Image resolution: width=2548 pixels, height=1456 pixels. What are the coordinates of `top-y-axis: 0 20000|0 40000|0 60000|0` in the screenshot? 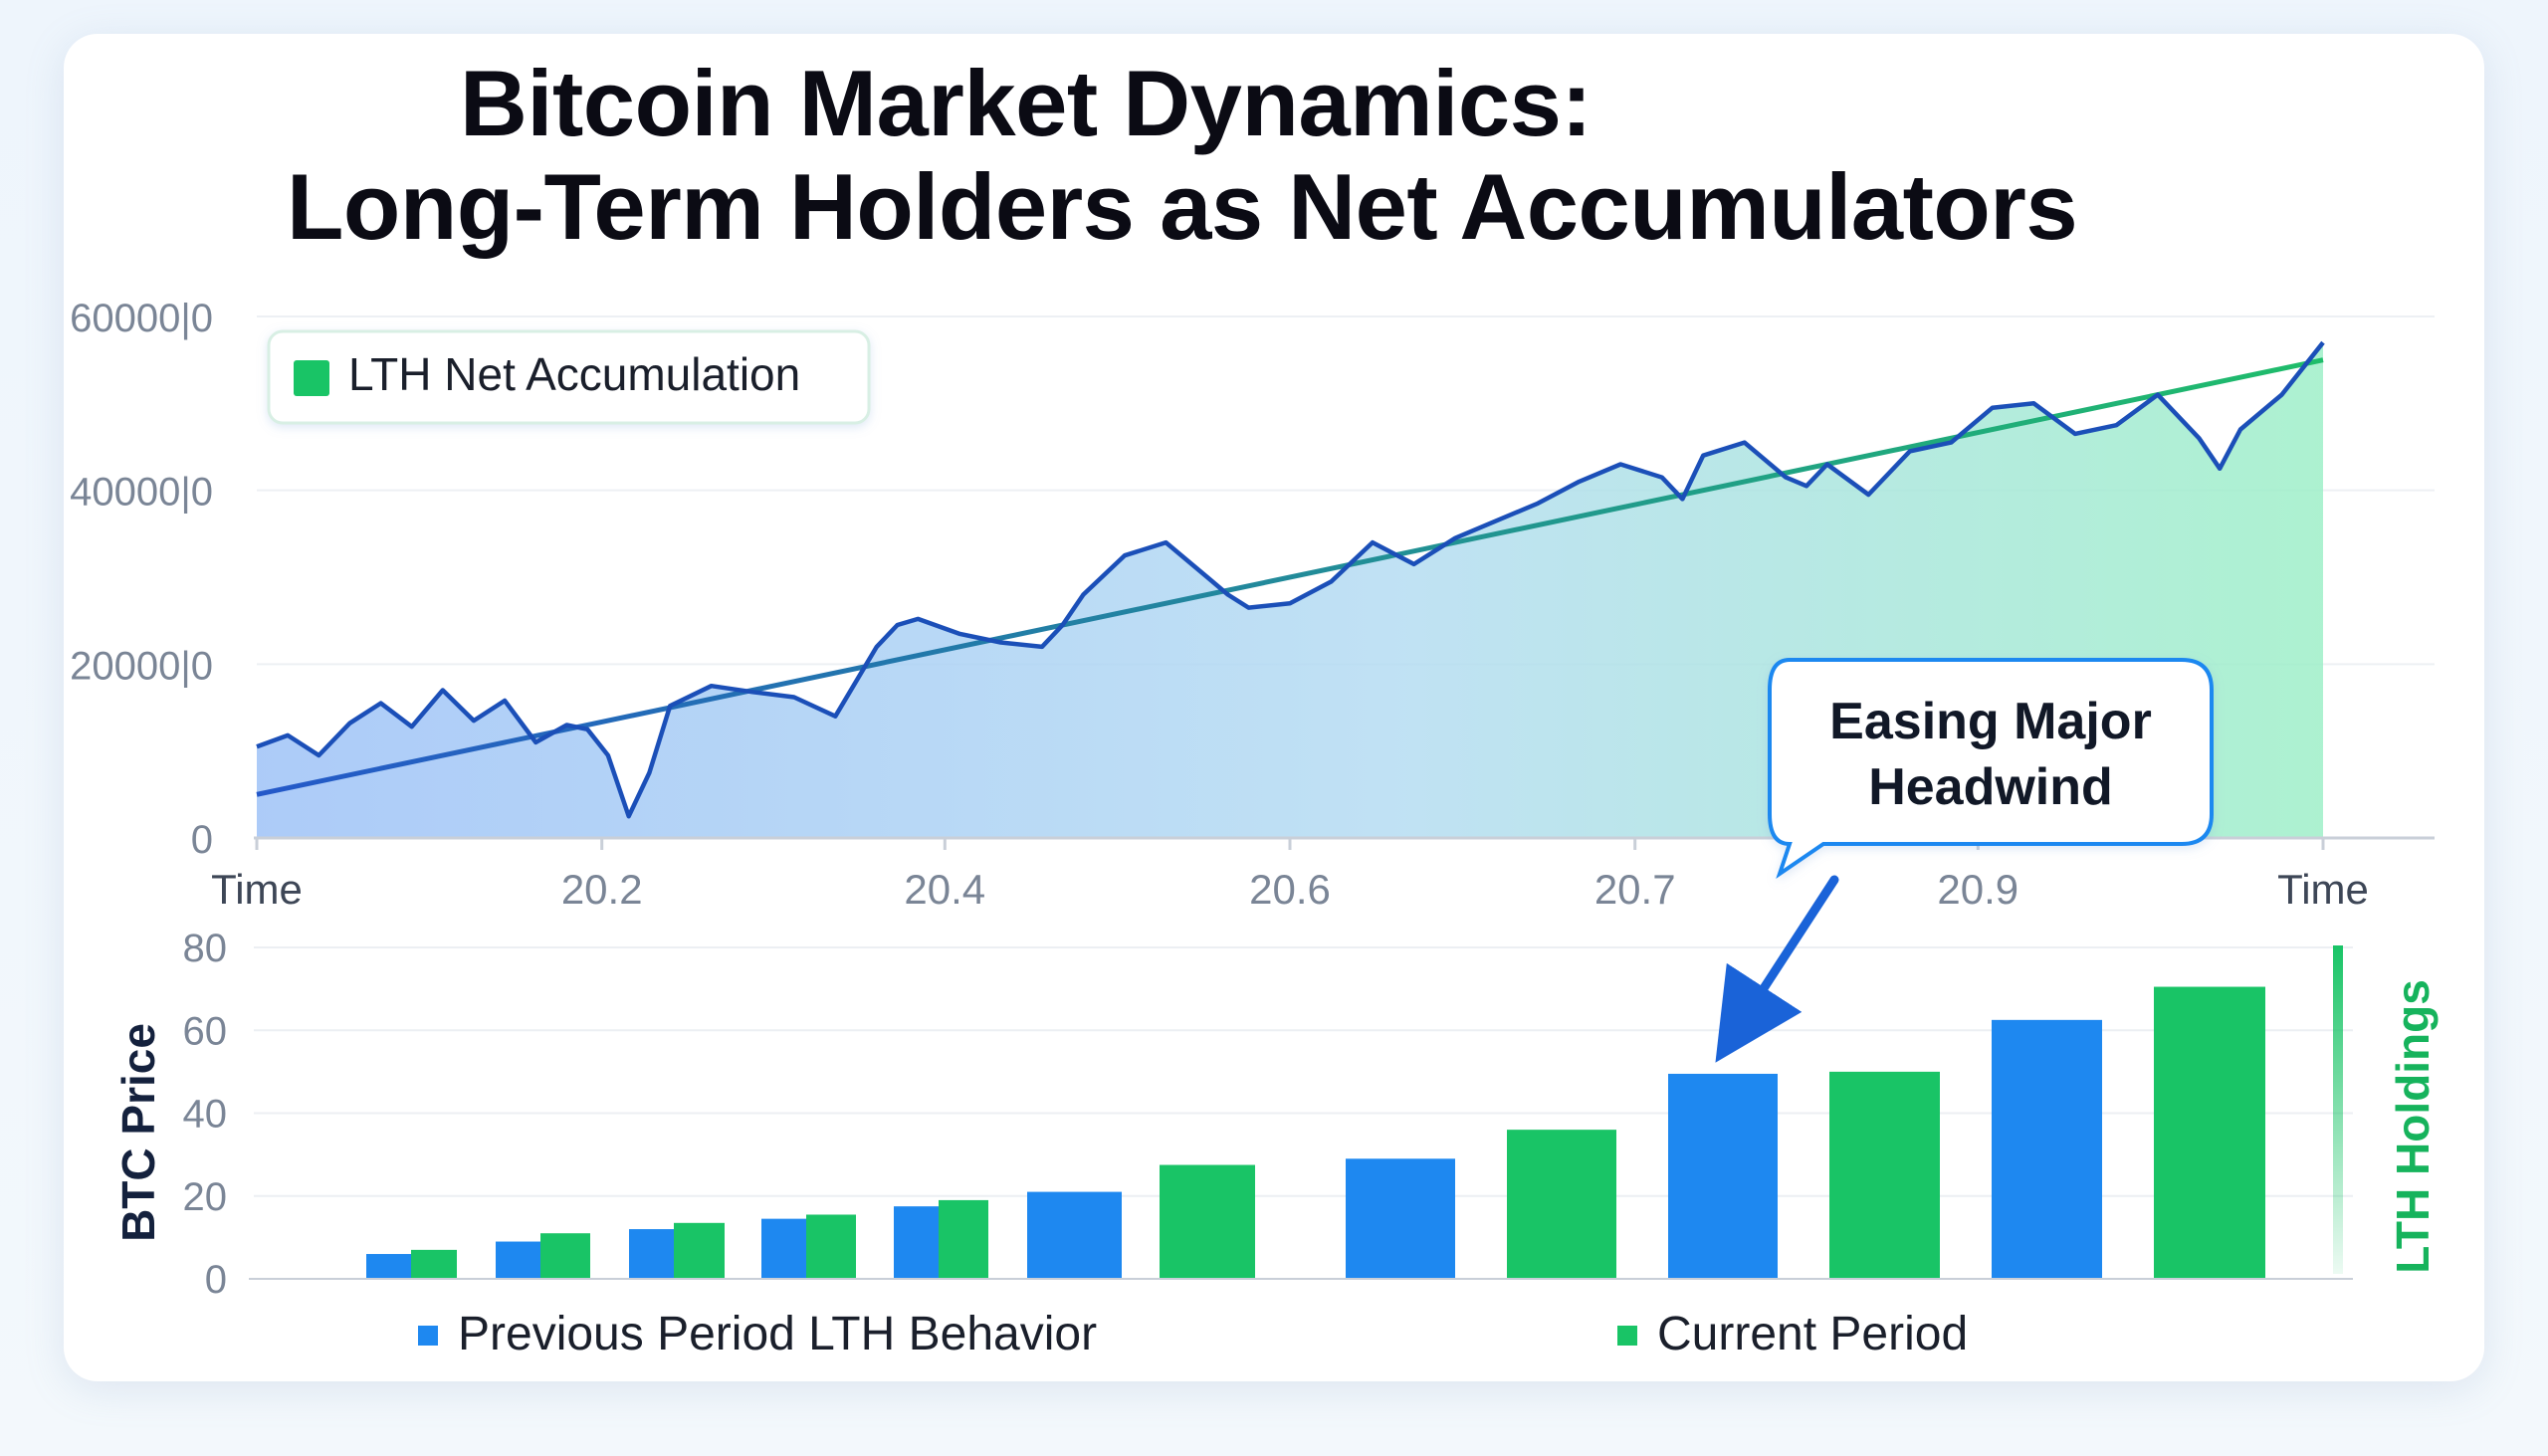 It's located at (141, 579).